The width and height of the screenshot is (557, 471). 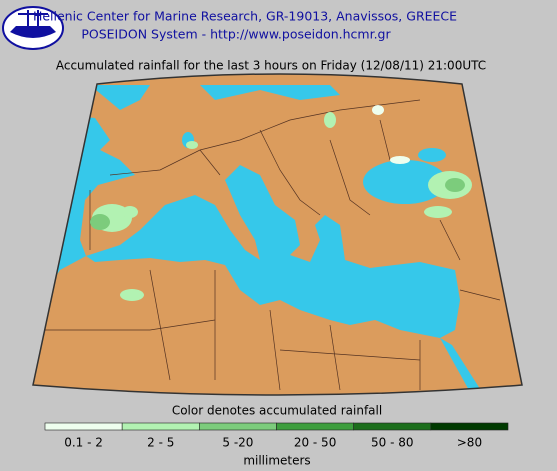 I want to click on logo, so click(x=33, y=28).